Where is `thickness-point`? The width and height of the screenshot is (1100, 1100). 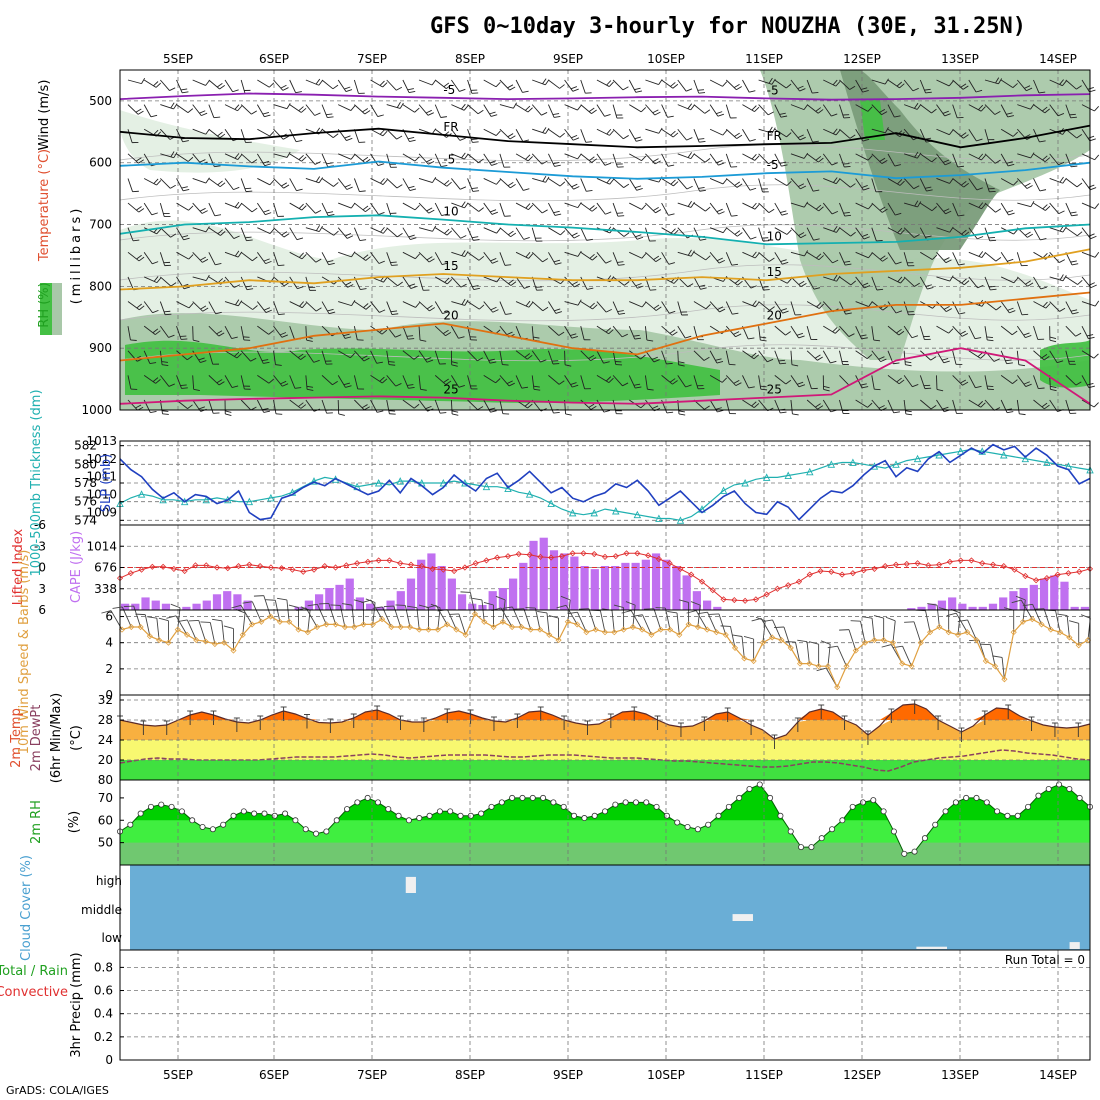 thickness-point is located at coordinates (314, 481).